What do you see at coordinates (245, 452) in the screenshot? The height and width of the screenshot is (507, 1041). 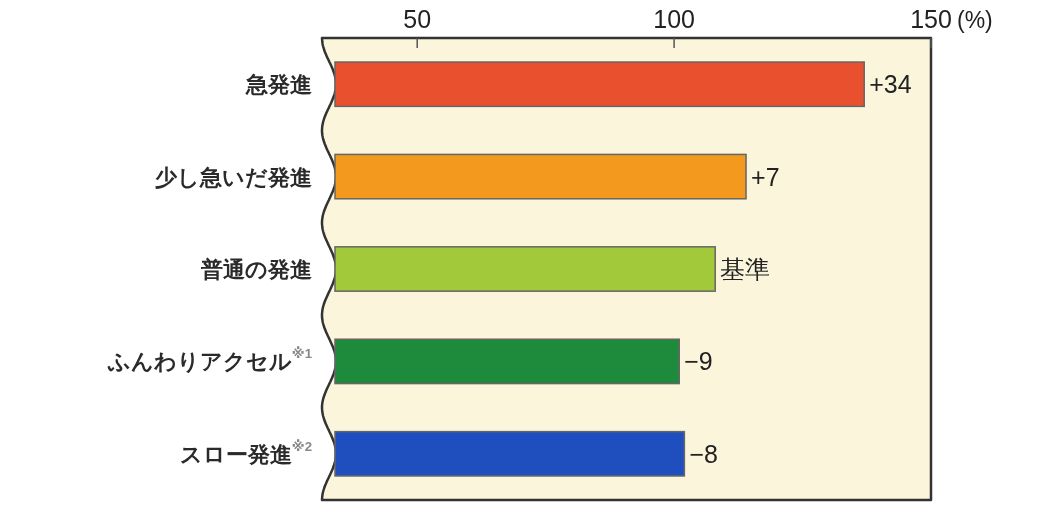 I see `y-tick-label: スロー発進$^{※2}$` at bounding box center [245, 452].